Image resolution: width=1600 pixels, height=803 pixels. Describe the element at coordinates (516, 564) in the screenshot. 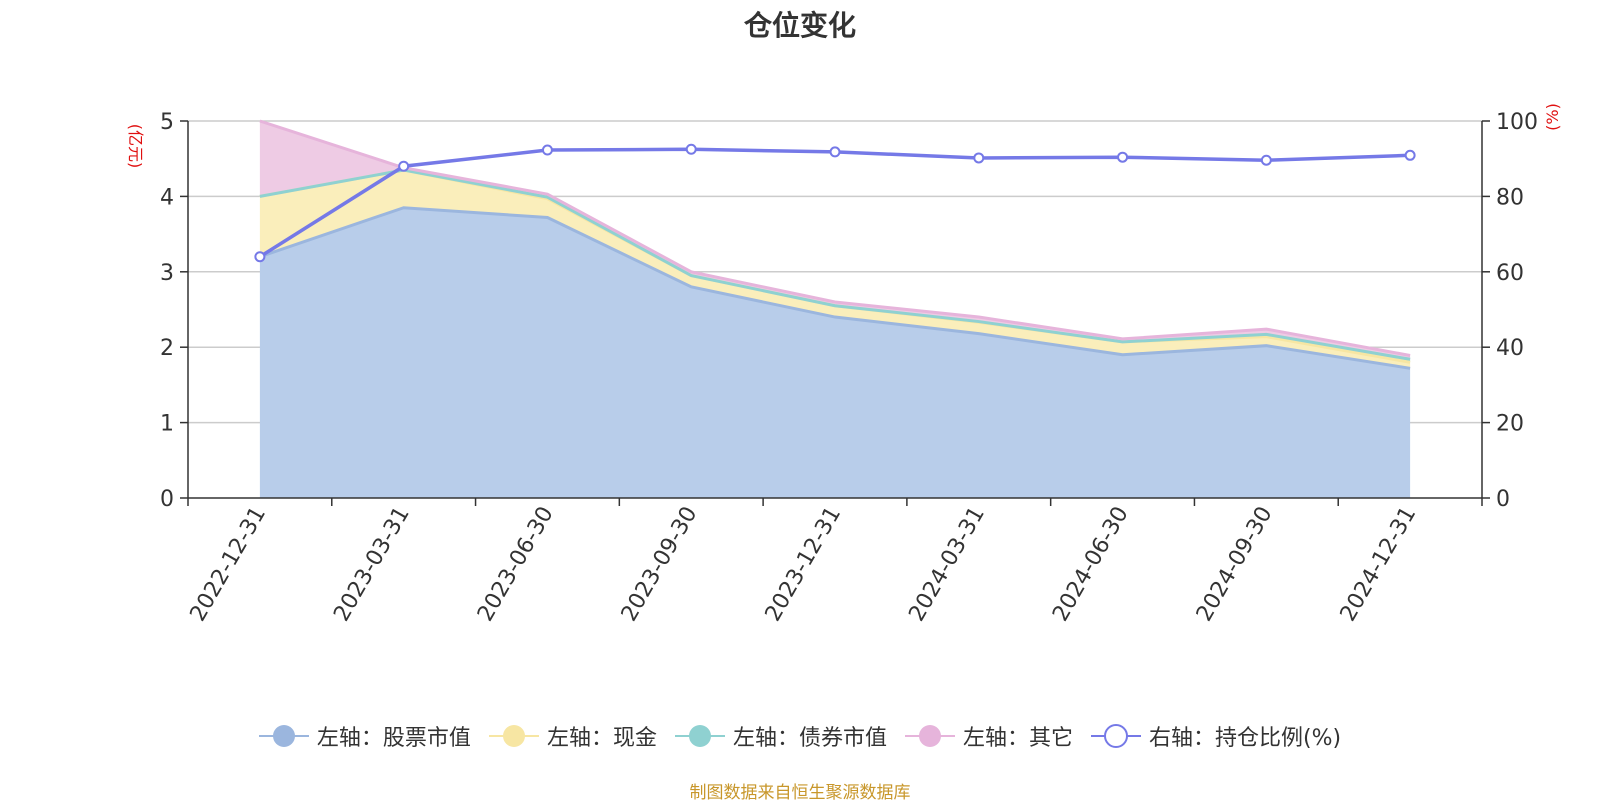

I see `x-axis-tick-label: 2023-06-30` at that location.